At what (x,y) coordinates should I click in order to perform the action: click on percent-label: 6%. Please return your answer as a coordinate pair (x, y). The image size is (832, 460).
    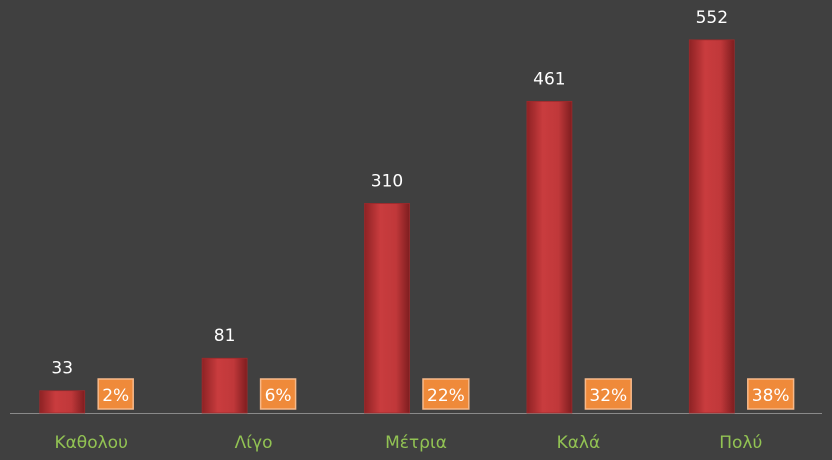
    Looking at the image, I should click on (278, 396).